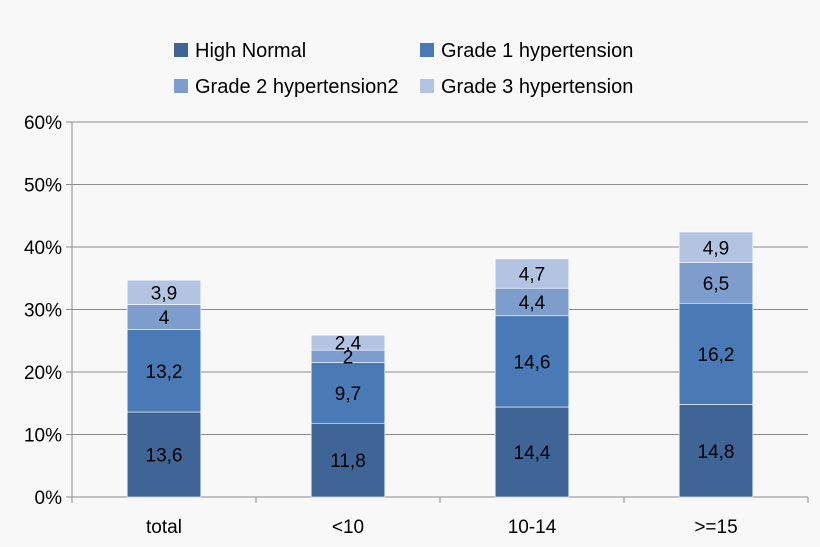 The image size is (820, 547). I want to click on data-label: 6,5, so click(716, 284).